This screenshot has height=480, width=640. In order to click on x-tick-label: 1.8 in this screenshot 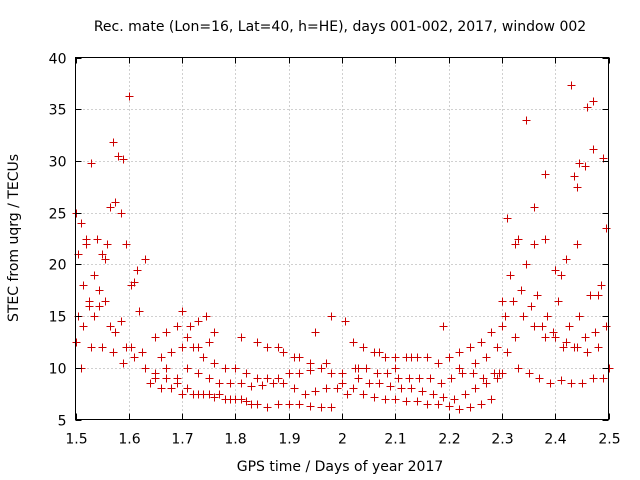, I will do `click(235, 440)`.